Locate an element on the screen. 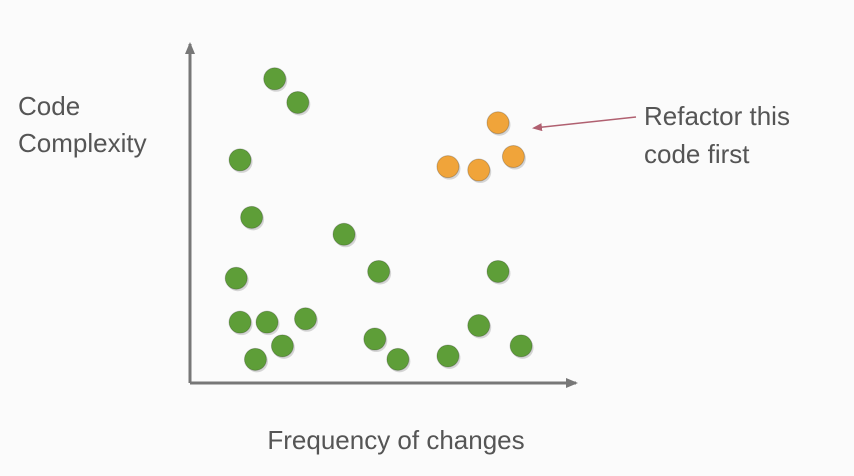 This screenshot has width=854, height=476. y-label: Complexity is located at coordinates (82, 143).